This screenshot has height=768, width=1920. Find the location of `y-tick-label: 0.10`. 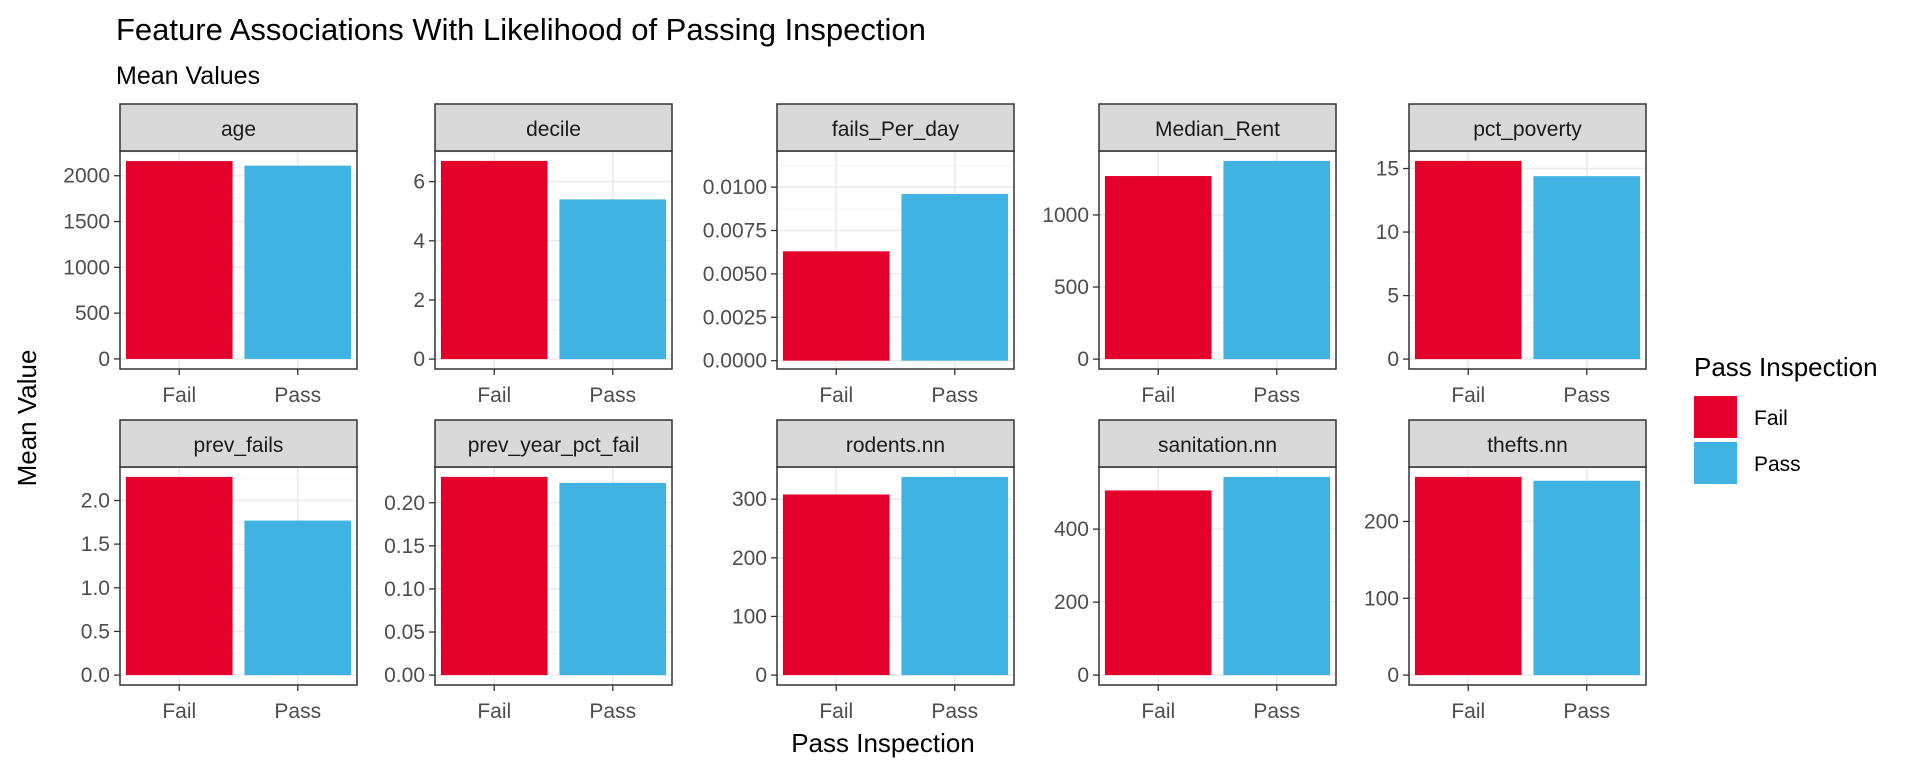

y-tick-label: 0.10 is located at coordinates (404, 589).